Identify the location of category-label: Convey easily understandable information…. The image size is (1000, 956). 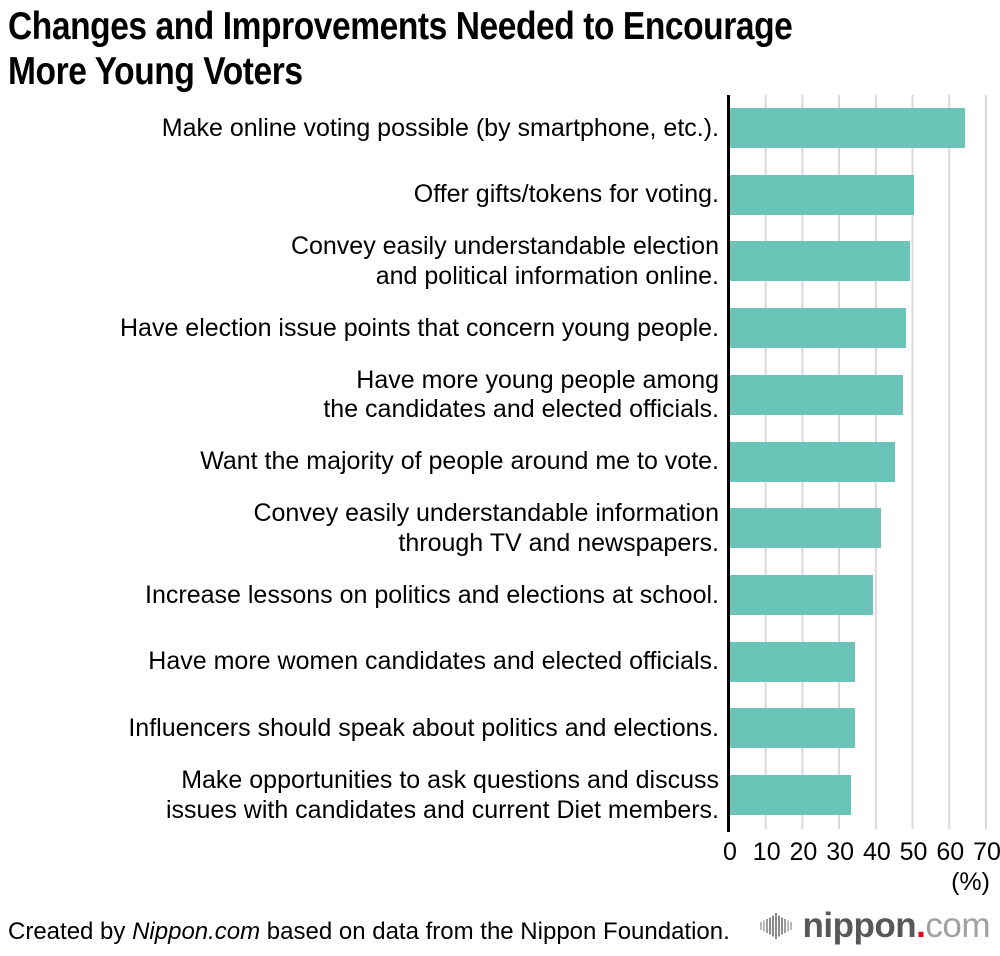
(486, 528).